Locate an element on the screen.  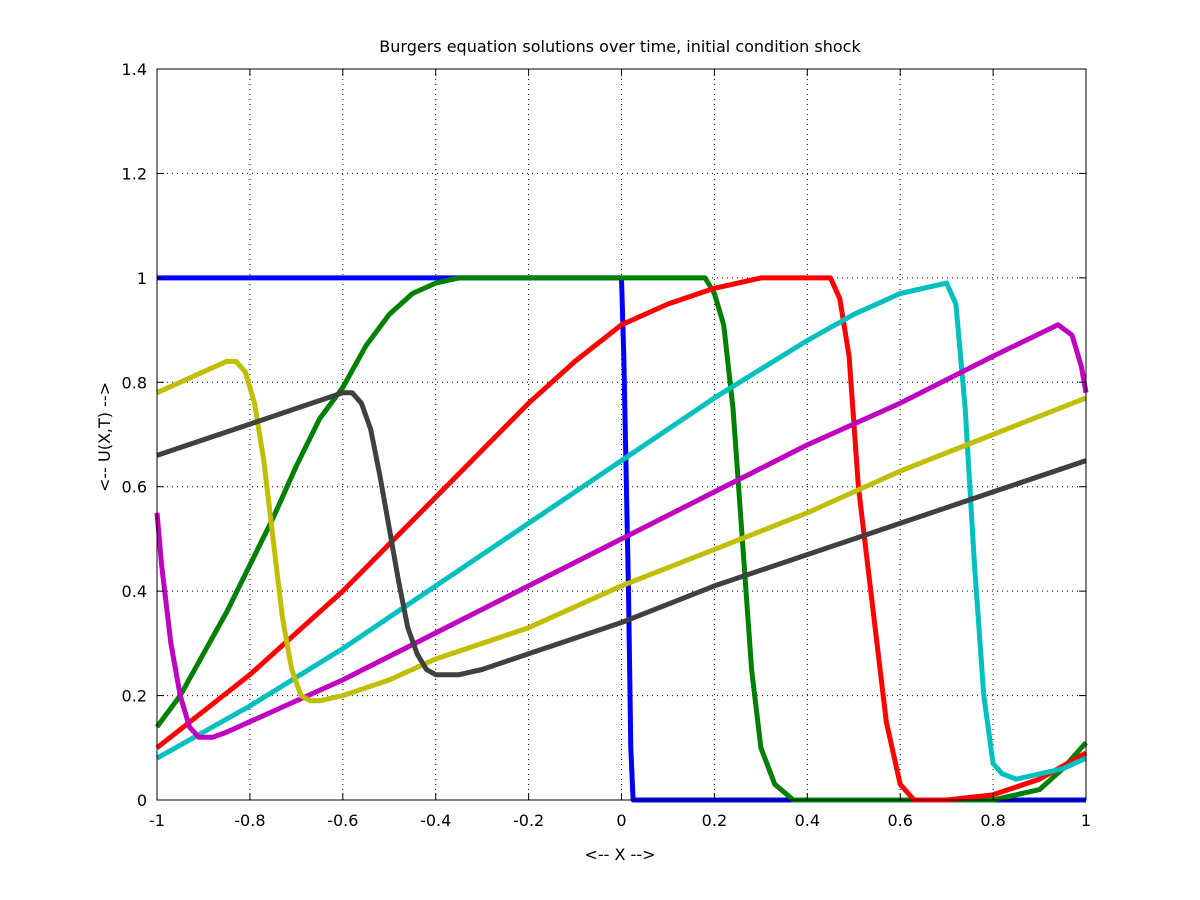
x-tick-label: 0.2 is located at coordinates (714, 820).